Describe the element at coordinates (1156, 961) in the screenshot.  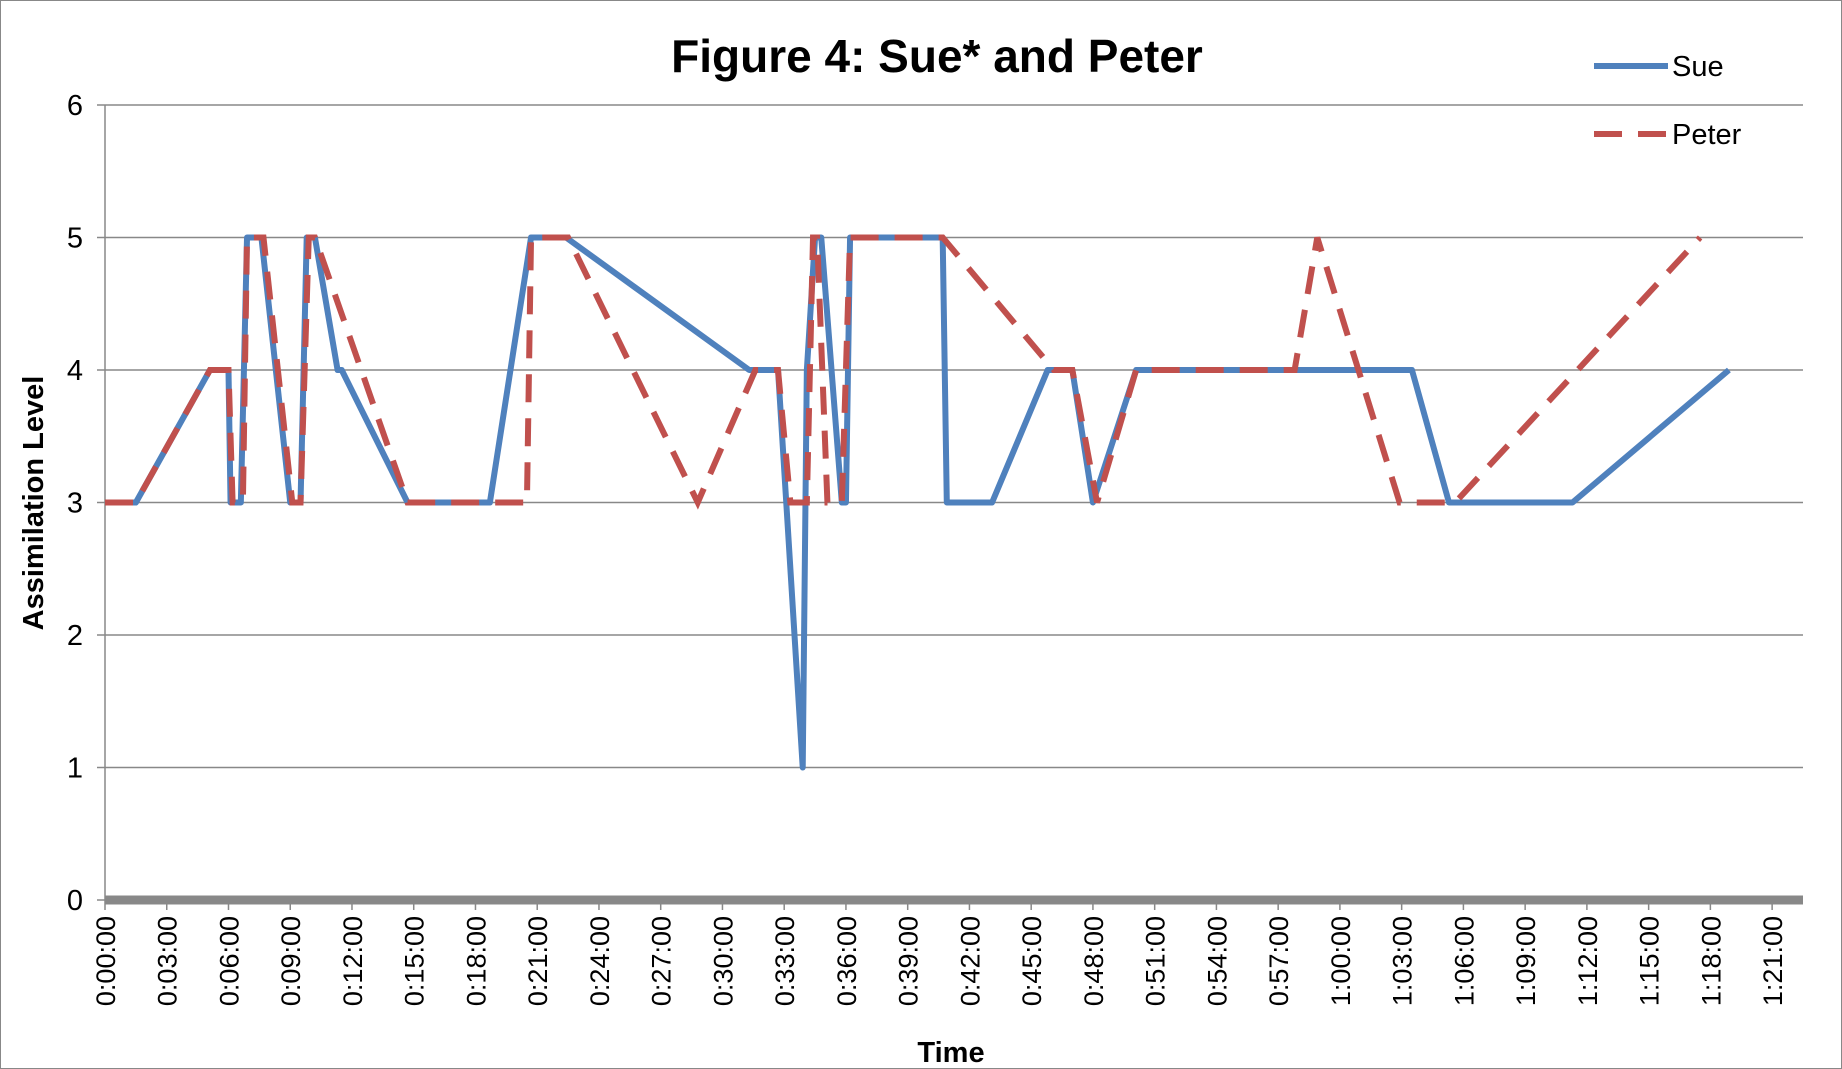
I see `x-tick-label: 0:51:00` at that location.